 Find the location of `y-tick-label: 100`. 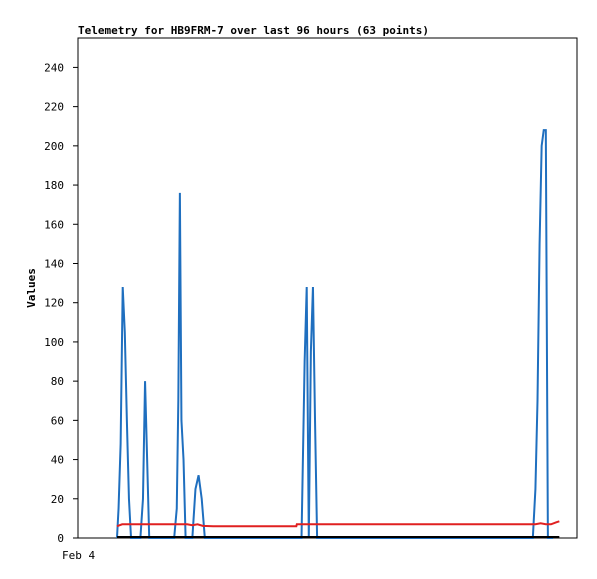

y-tick-label: 100 is located at coordinates (54, 342).